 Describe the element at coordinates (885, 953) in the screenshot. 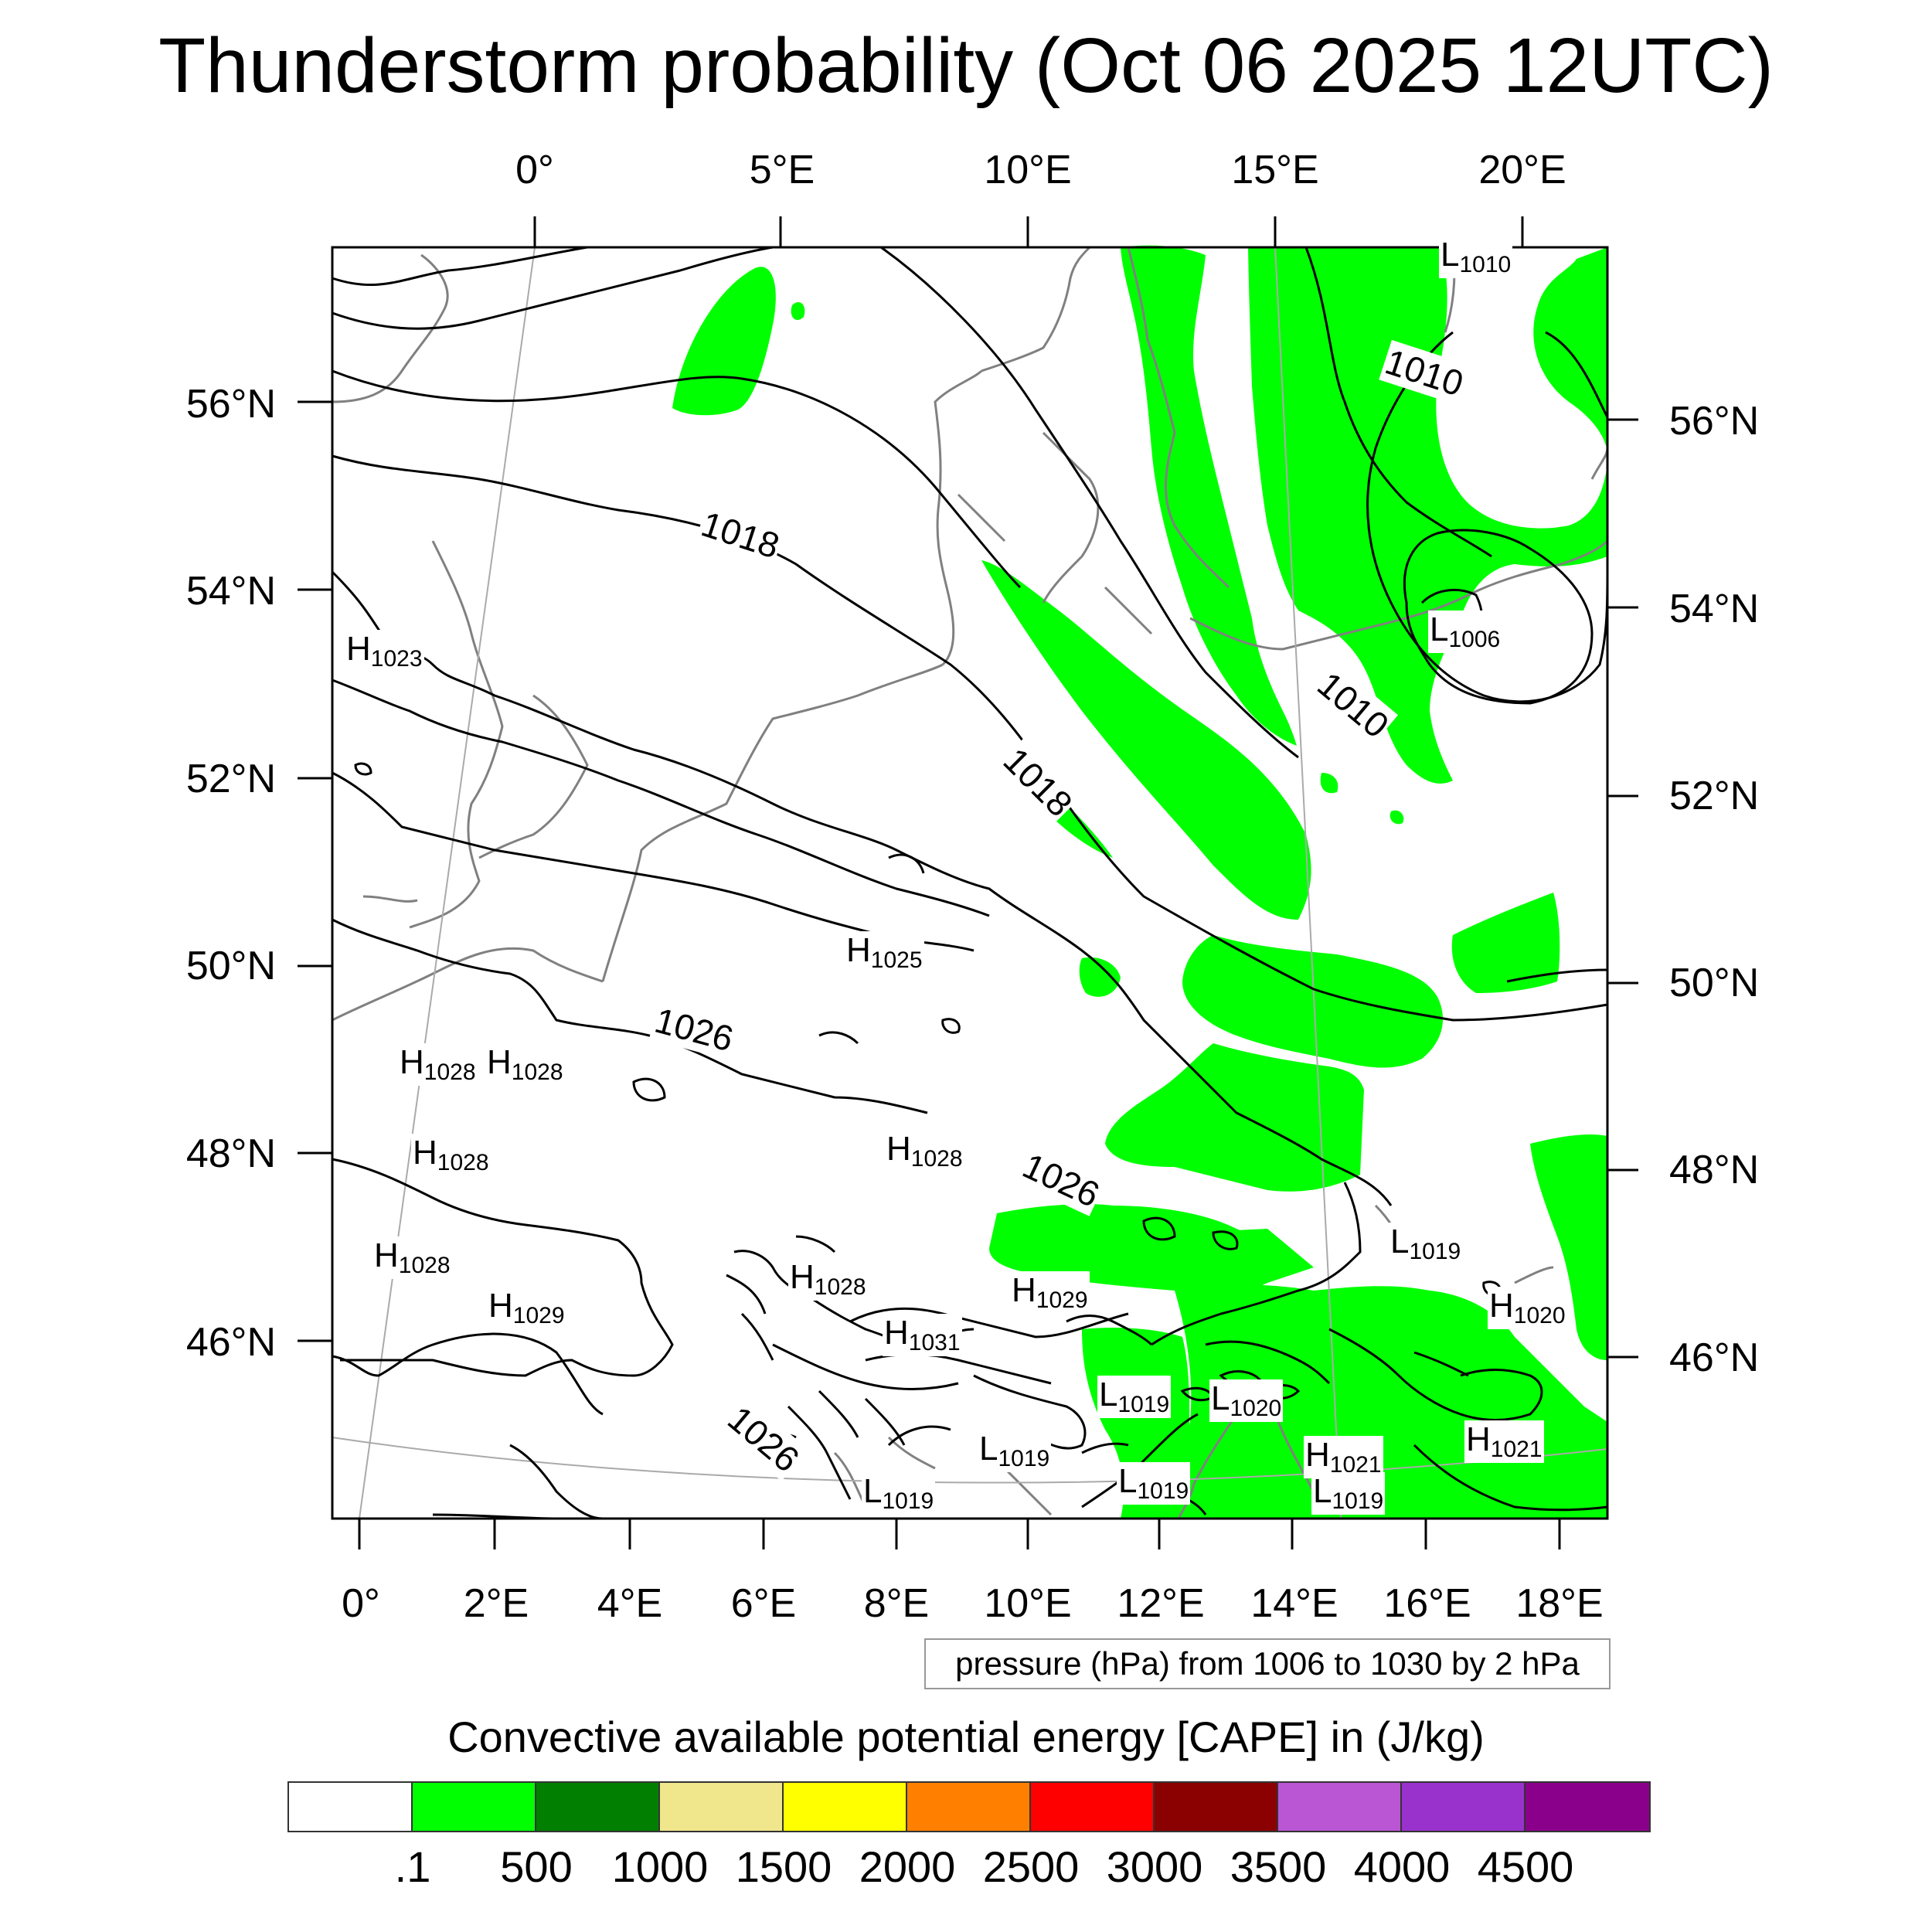

I see `pressure-center: H1025` at that location.